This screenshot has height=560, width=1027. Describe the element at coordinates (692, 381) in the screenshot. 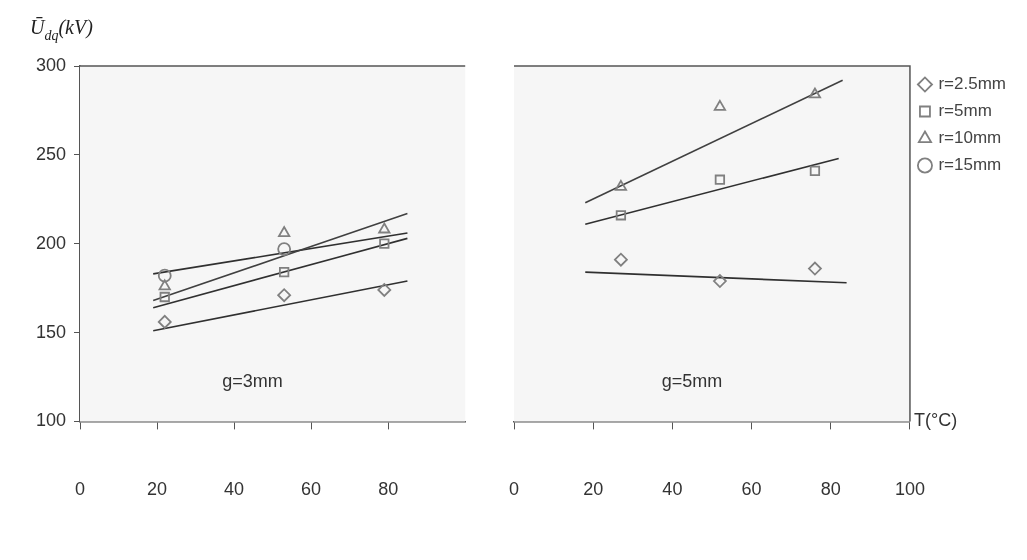

I see `annotation: g=5mm` at that location.